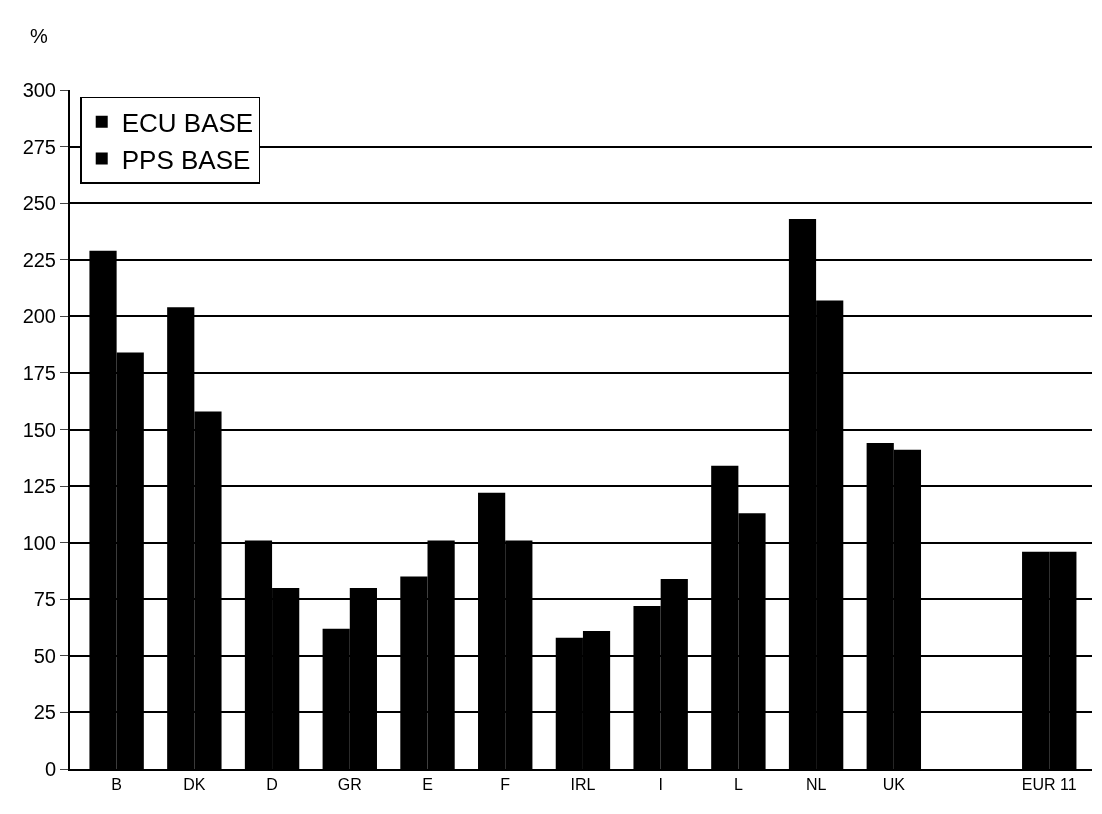  What do you see at coordinates (39, 372) in the screenshot?
I see `y-tick-label: 175` at bounding box center [39, 372].